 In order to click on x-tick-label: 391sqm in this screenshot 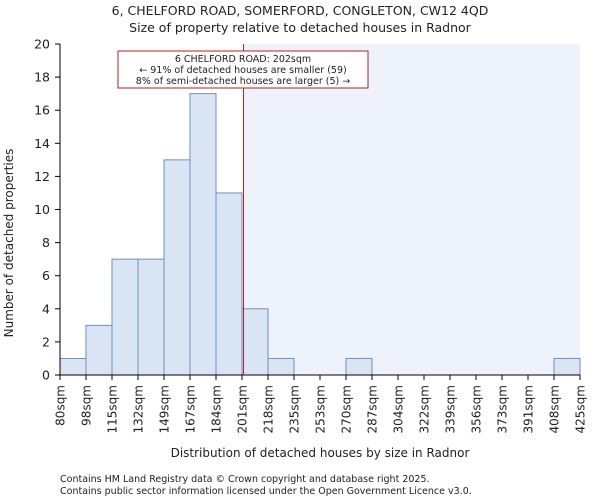, I will do `click(529, 409)`.